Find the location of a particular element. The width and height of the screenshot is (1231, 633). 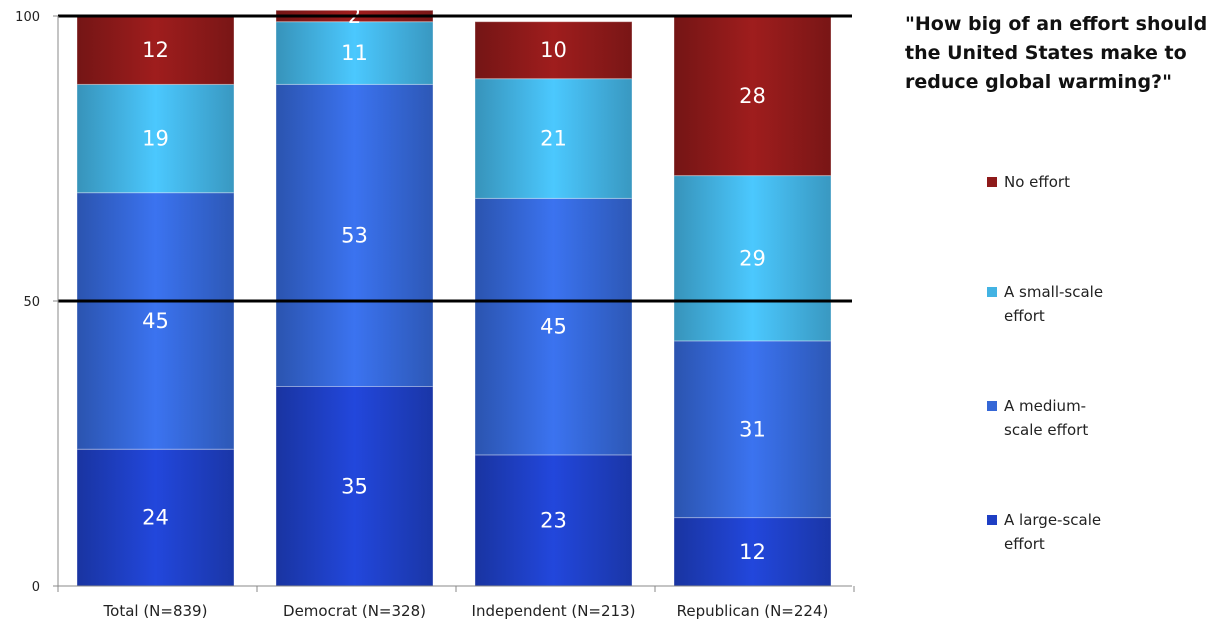

bar-democrat-a-large-scale-effort is located at coordinates (354, 486).